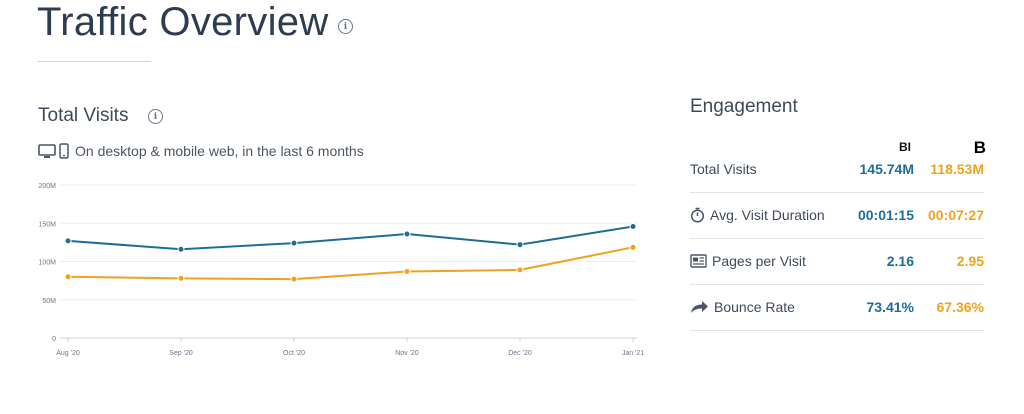 The height and width of the screenshot is (414, 1024). Describe the element at coordinates (960, 307) in the screenshot. I see `value-b: 67.36%` at that location.